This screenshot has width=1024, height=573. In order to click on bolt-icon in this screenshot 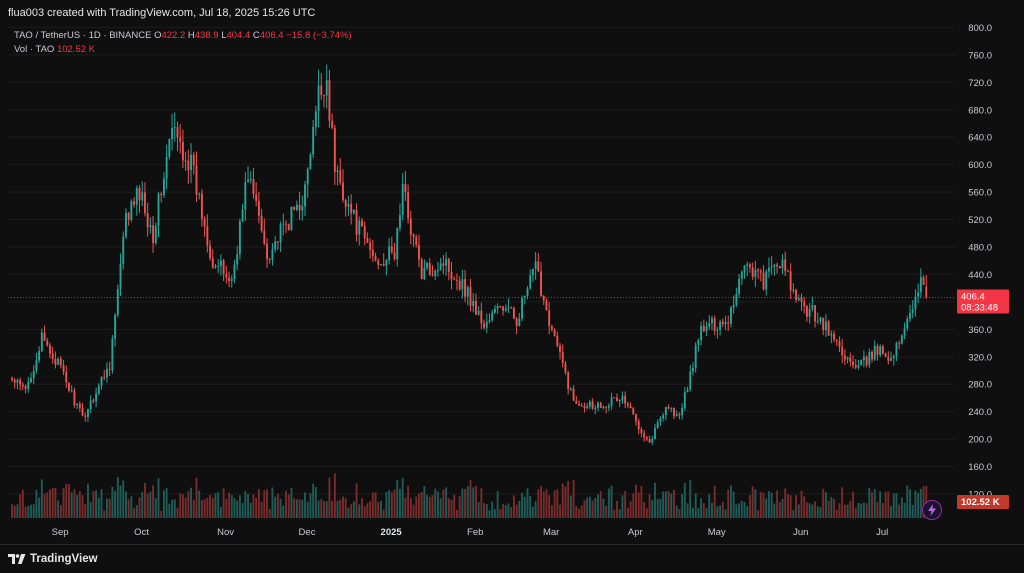, I will do `click(932, 510)`.